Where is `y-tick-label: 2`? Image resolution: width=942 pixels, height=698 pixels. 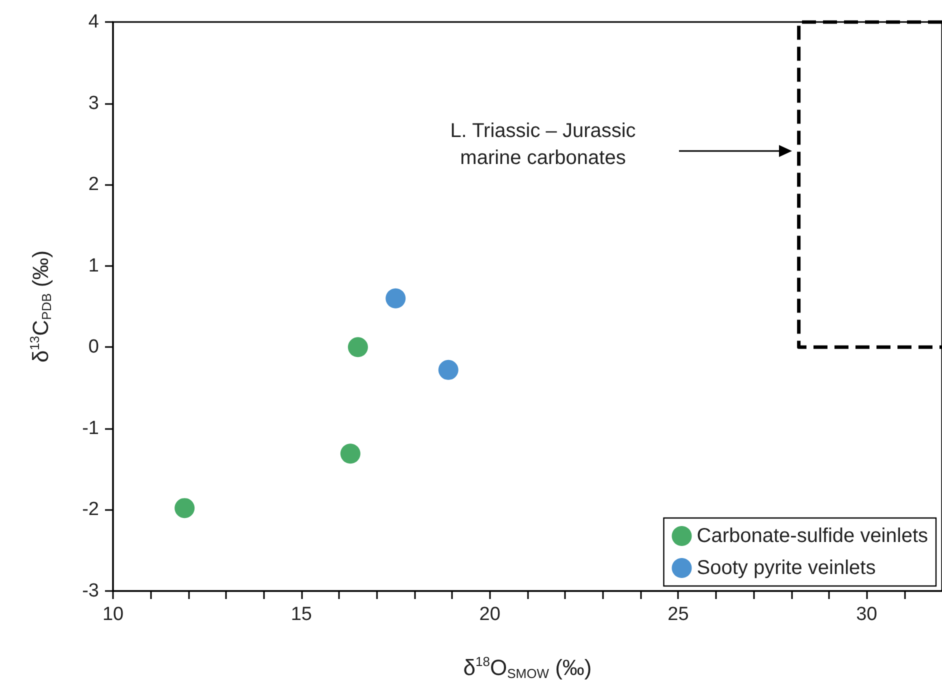
y-tick-label: 2 is located at coordinates (93, 185).